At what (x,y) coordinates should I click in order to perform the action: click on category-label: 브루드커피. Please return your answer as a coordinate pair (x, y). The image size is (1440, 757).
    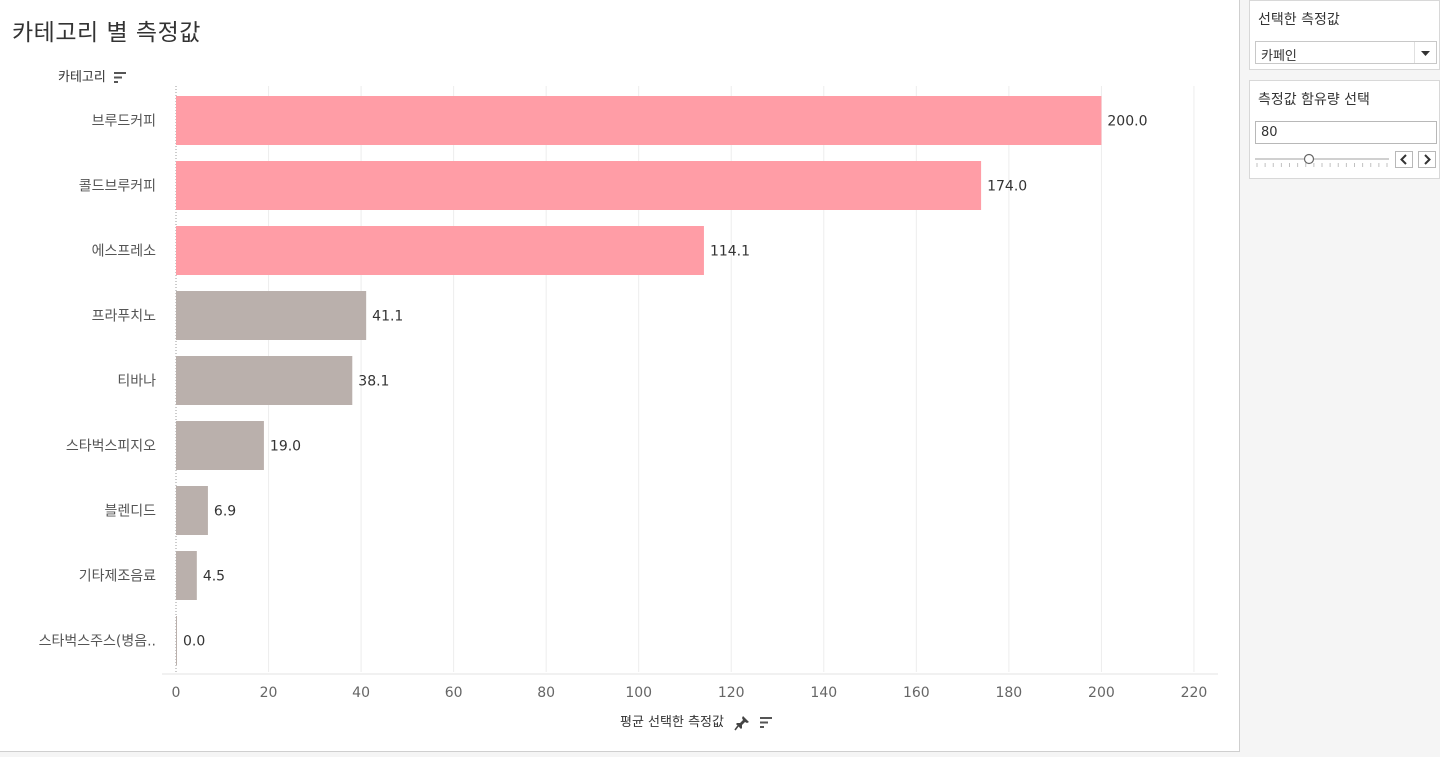
    Looking at the image, I should click on (124, 122).